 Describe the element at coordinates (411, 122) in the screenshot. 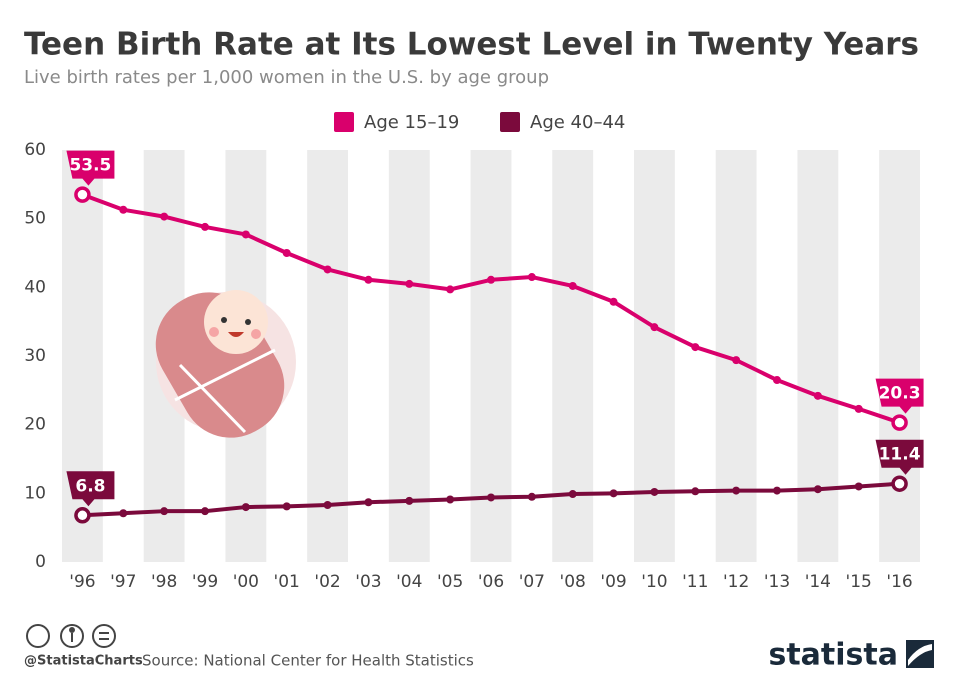

I see `legend-label: Age 15–19` at that location.